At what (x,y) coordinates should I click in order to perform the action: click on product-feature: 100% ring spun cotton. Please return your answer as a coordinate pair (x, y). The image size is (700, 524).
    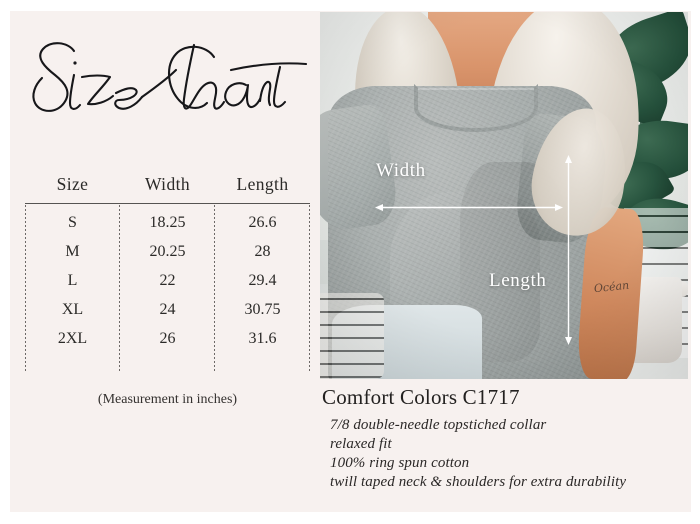
    Looking at the image, I should click on (400, 463).